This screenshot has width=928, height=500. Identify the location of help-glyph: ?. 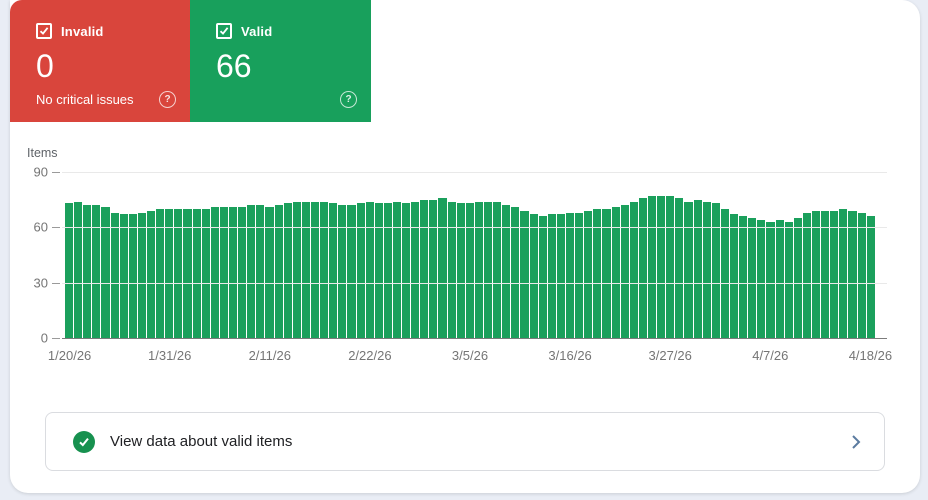
(348, 99).